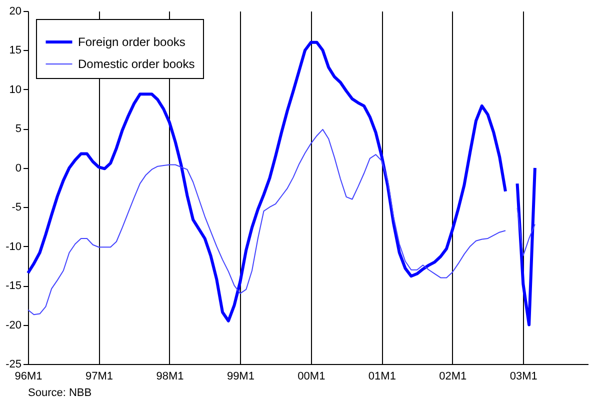 The height and width of the screenshot is (401, 593). Describe the element at coordinates (60, 393) in the screenshot. I see `source-note: Source: NBB` at that location.